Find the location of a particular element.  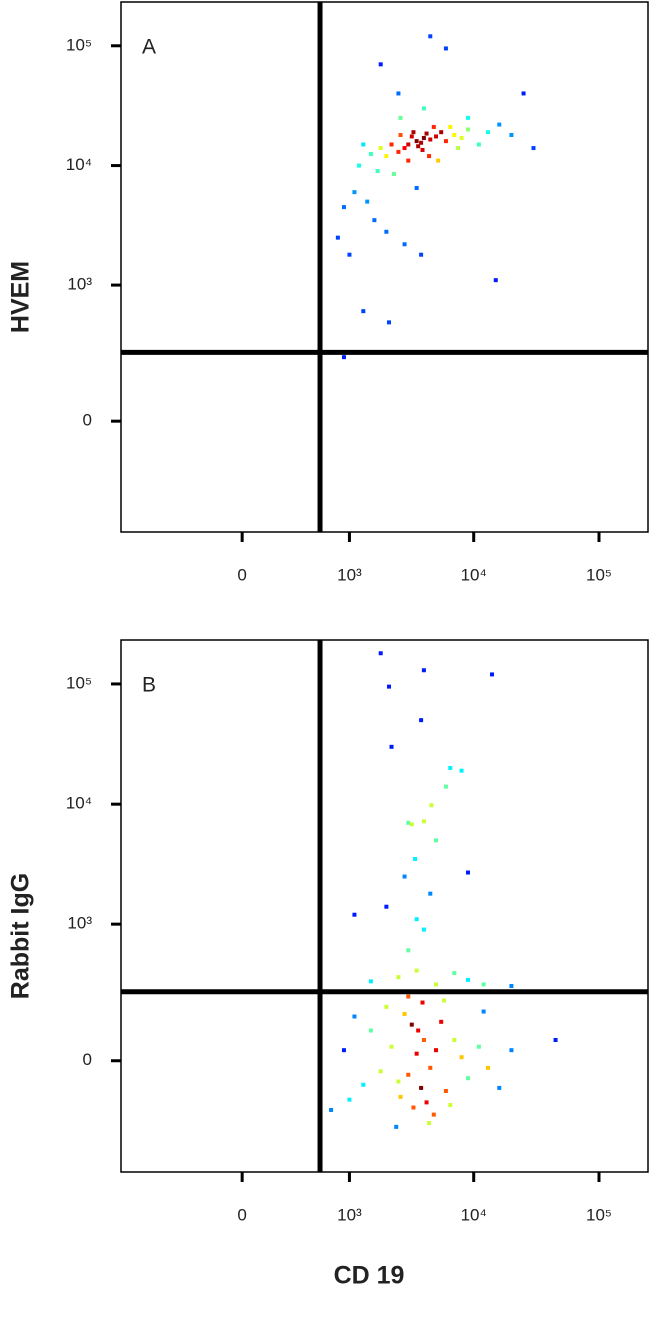

x-tick-label: 0 is located at coordinates (241, 574).